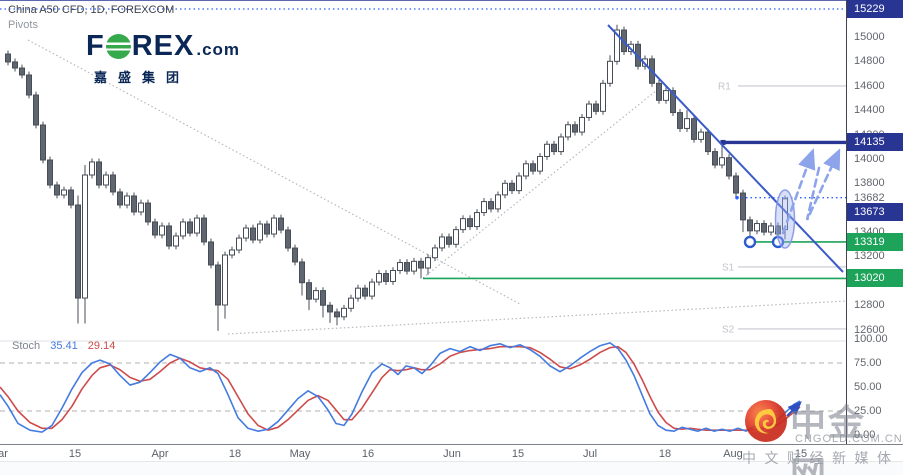 The image size is (903, 475). What do you see at coordinates (785, 219) in the screenshot?
I see `candle-highlight-ellipse` at bounding box center [785, 219].